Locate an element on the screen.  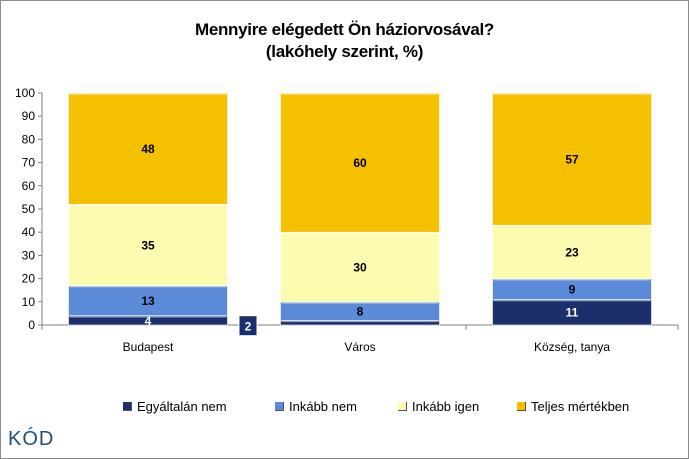
logo-text: KÓD is located at coordinates (31, 438).